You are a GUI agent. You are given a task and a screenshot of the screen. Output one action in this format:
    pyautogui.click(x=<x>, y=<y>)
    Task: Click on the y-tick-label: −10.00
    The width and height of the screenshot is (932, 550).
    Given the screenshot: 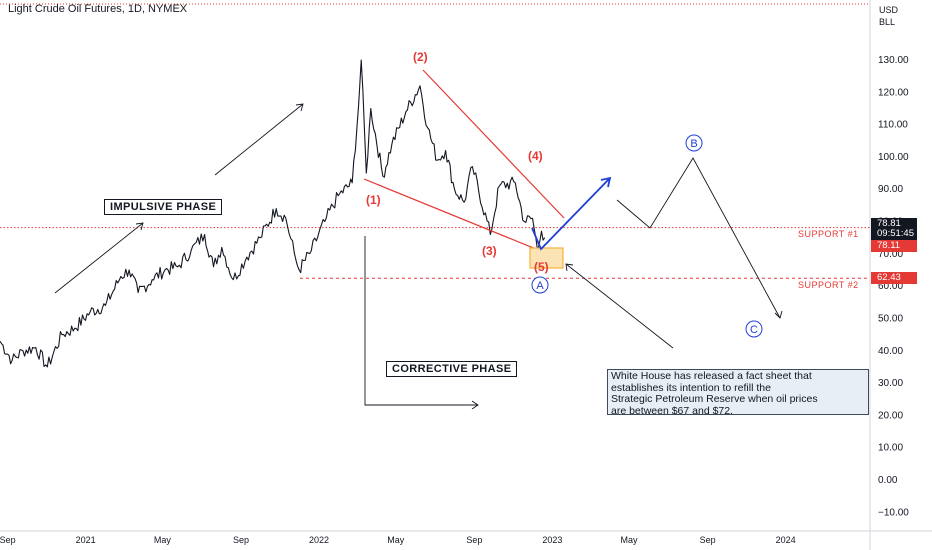 What is the action you would take?
    pyautogui.click(x=893, y=512)
    